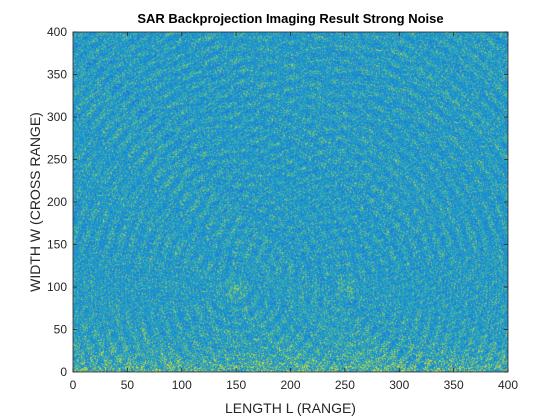 The image size is (560, 420). What do you see at coordinates (57, 245) in the screenshot?
I see `y-tick-label: 150` at bounding box center [57, 245].